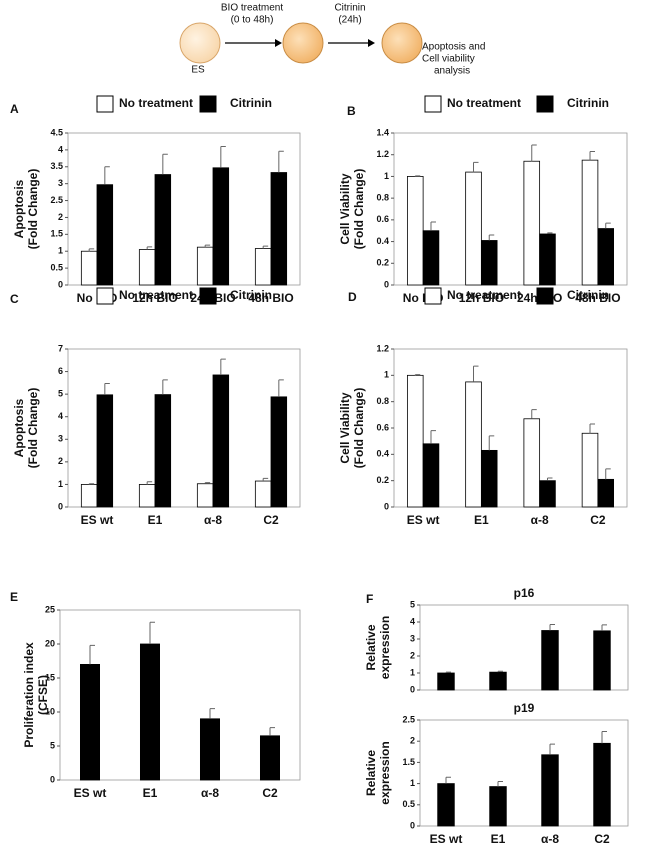  Describe the element at coordinates (382, 427) in the screenshot. I see `y-tick-label: 0.6` at that location.